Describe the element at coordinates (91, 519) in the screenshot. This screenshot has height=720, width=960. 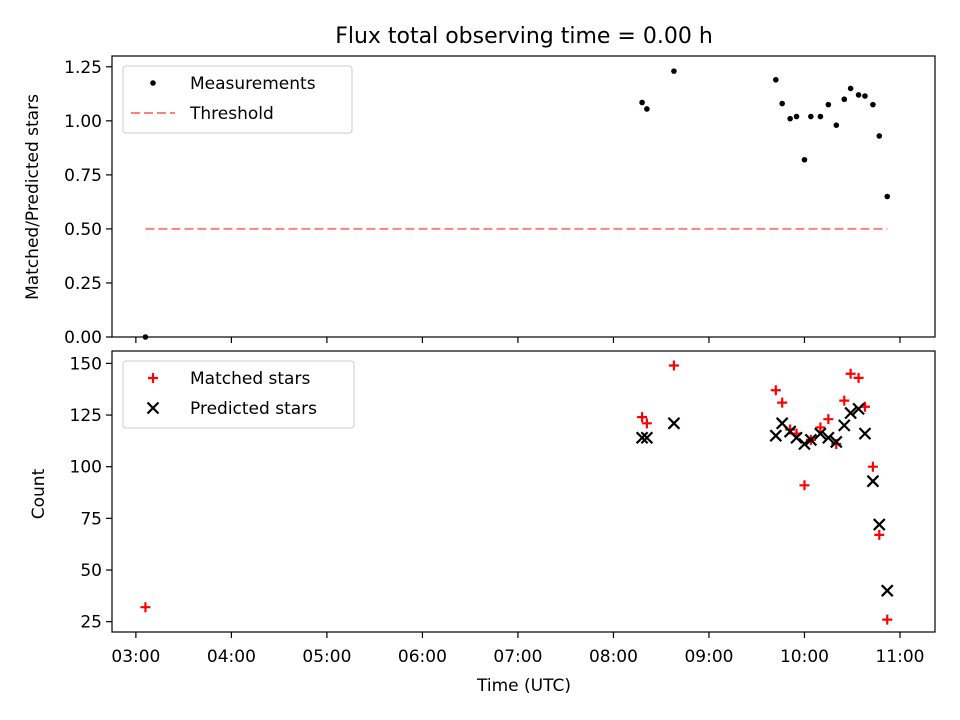
I see `y-tick-label: 75` at that location.